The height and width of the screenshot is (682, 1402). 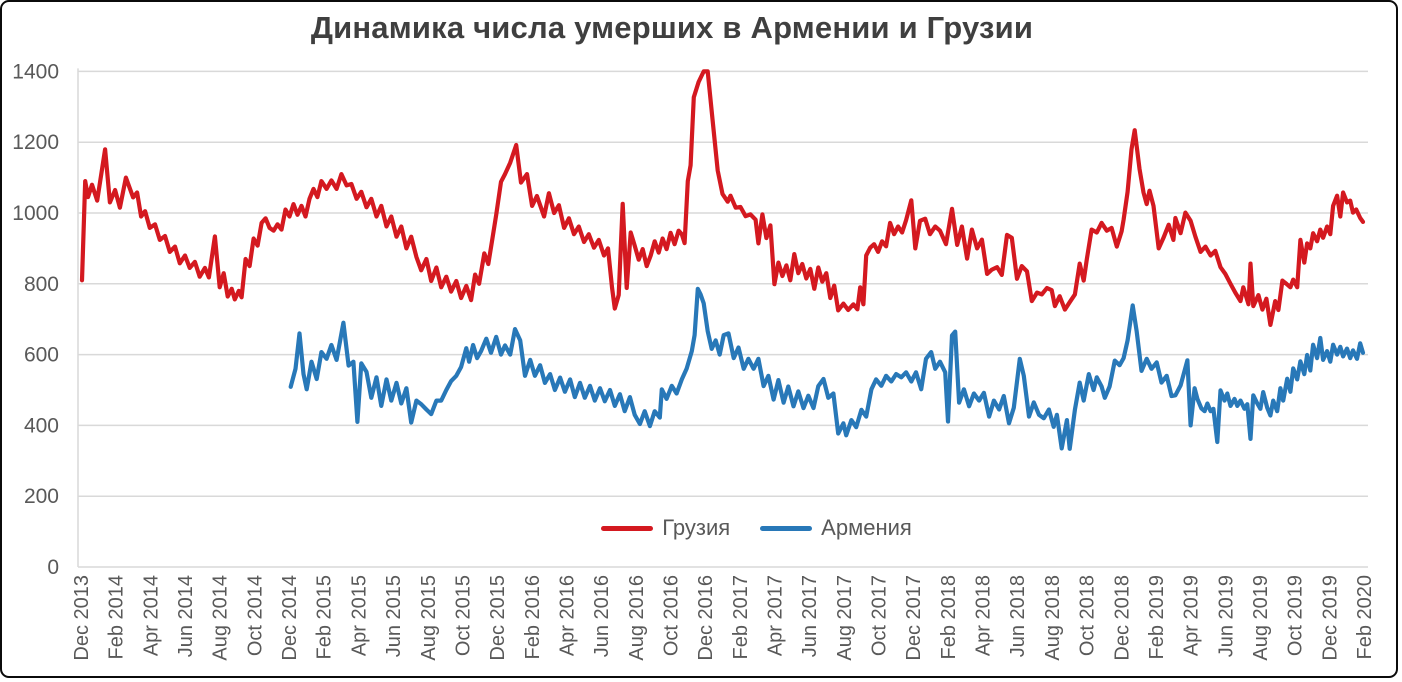 I want to click on x-tick-label: Oct 2015, so click(x=463, y=615).